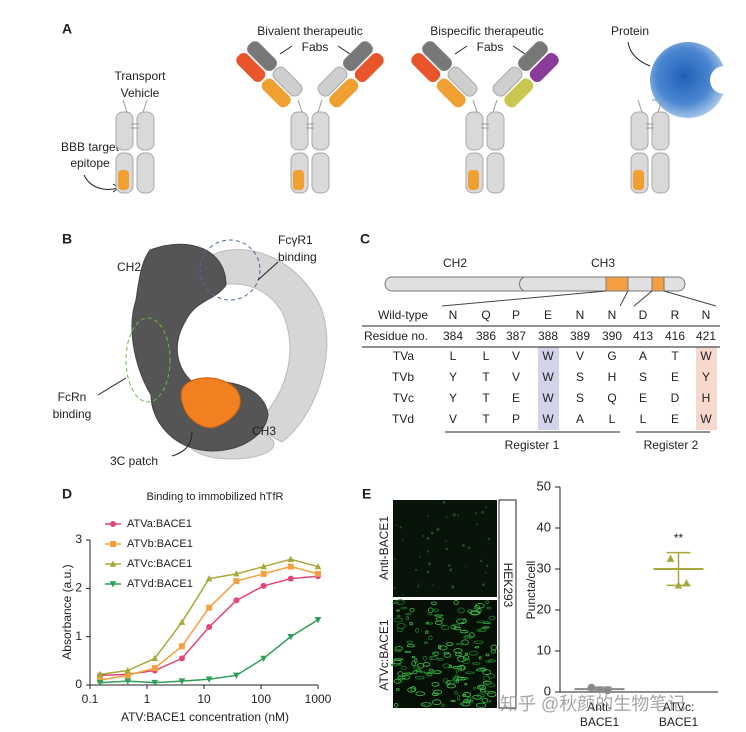 This screenshot has width=746, height=732. Describe the element at coordinates (403, 377) in the screenshot. I see `row-label: TVb` at that location.